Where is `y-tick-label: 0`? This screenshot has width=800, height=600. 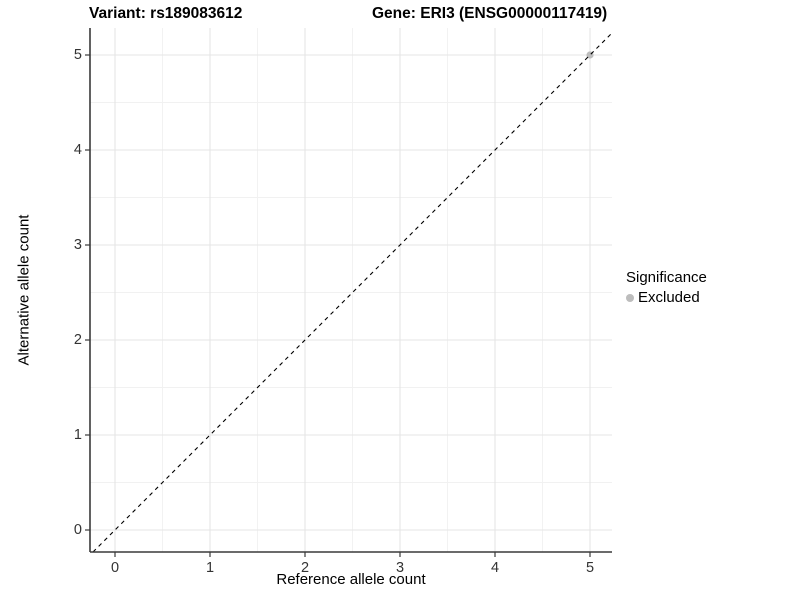
y-tick-label: 0 is located at coordinates (77, 530).